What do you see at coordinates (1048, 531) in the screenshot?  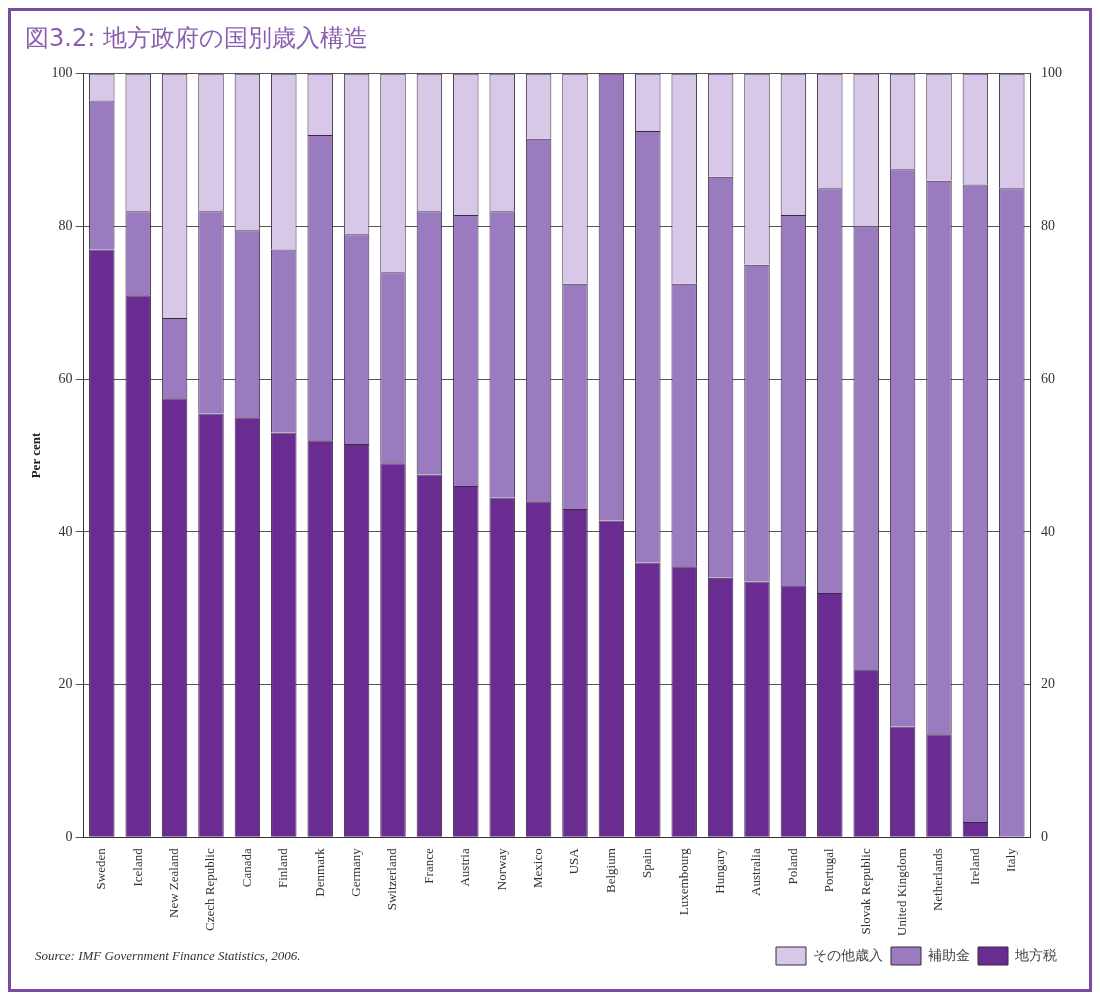 I see `y2-tick-label: 40` at bounding box center [1048, 531].